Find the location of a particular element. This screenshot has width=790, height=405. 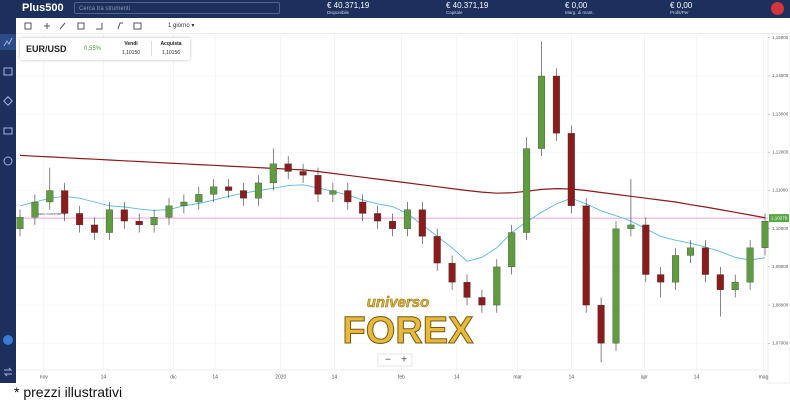

avatar is located at coordinates (777, 8).